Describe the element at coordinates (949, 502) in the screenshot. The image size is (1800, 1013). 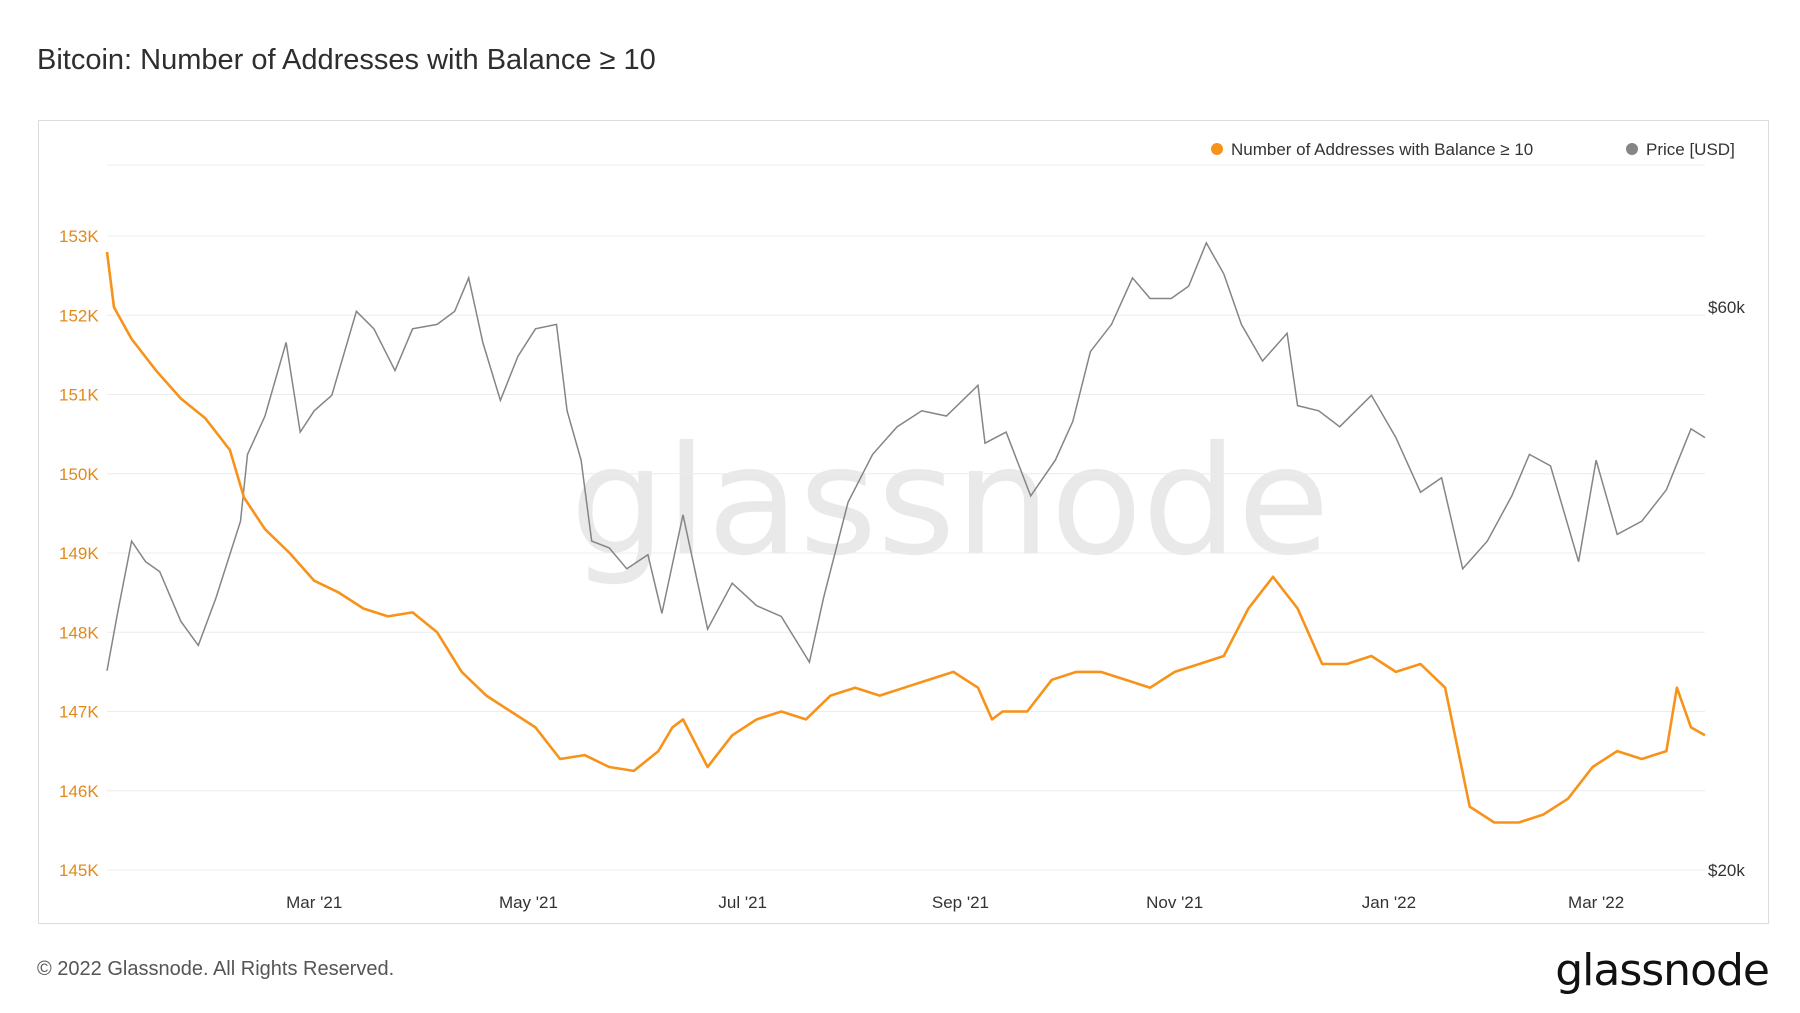
I see `watermark: glassnode` at that location.